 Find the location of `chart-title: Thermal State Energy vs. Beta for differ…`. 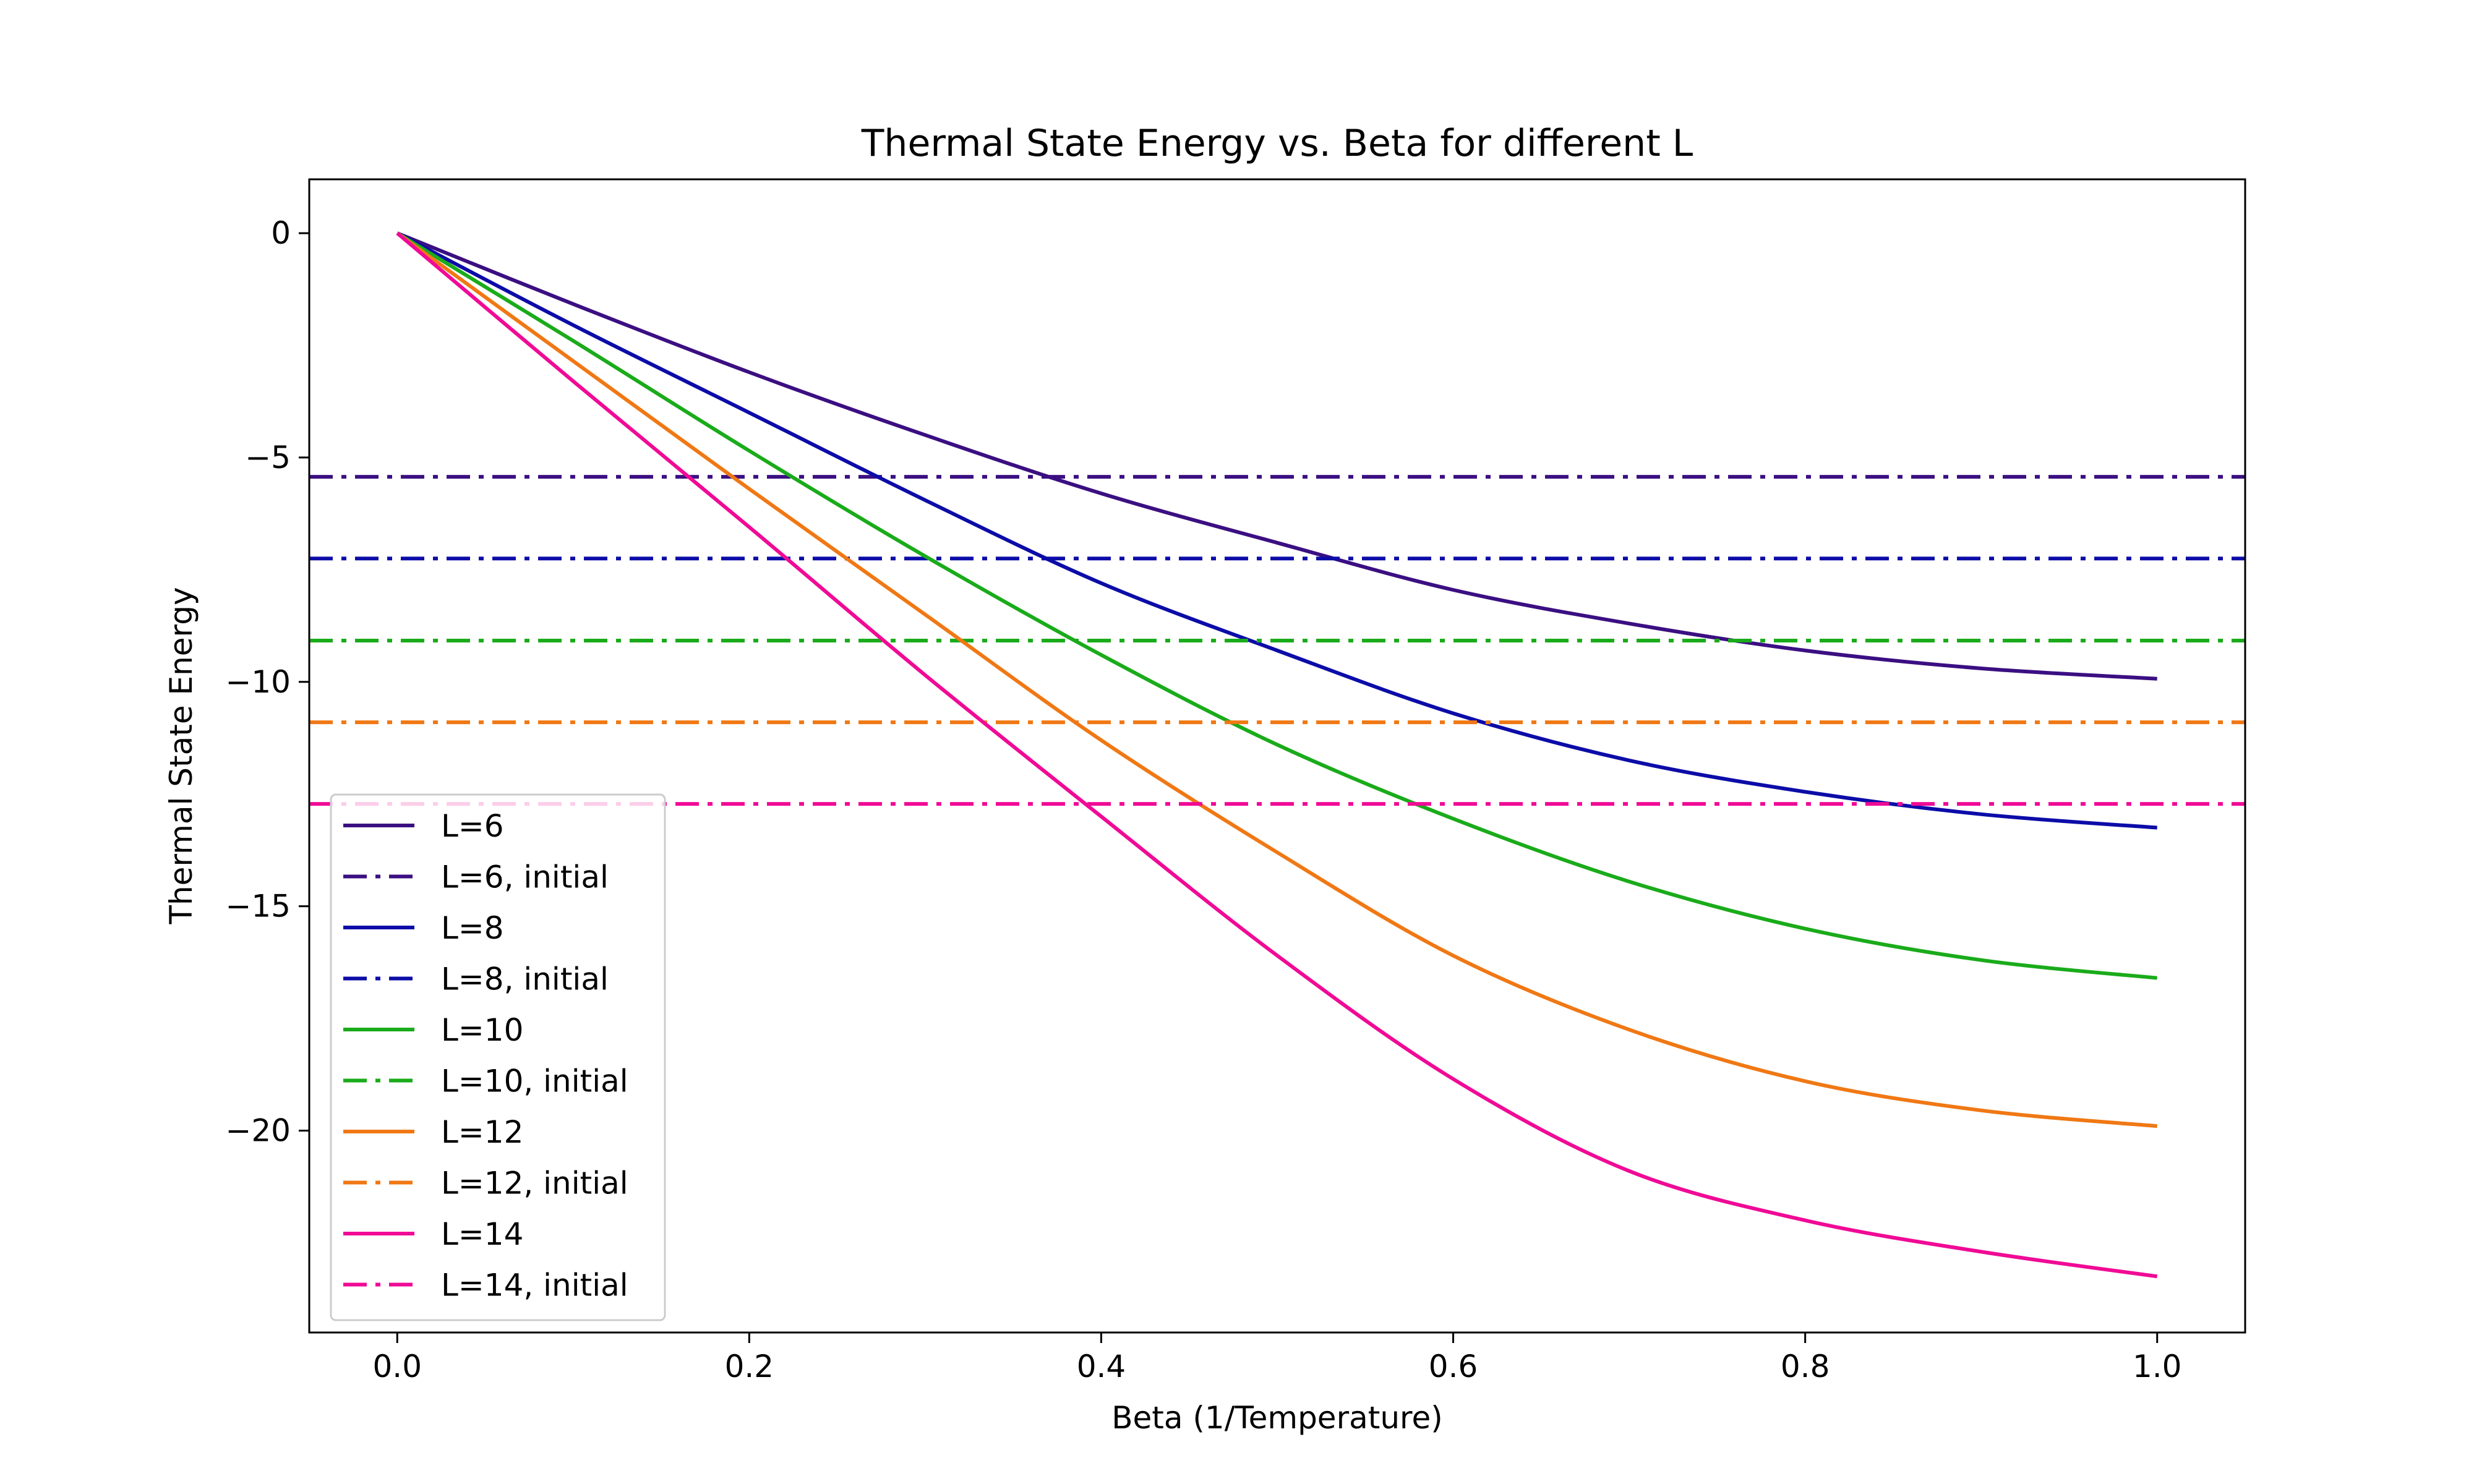

chart-title: Thermal State Energy vs. Beta for differ… is located at coordinates (1277, 143).